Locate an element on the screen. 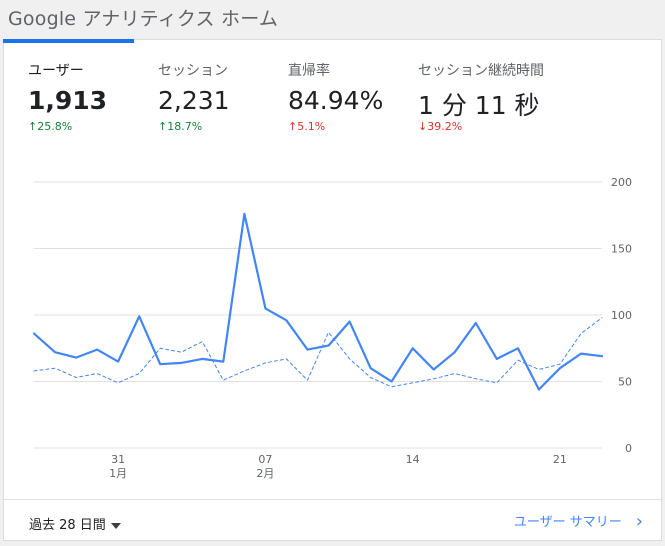 This screenshot has height=546, width=665. chevron-right-icon: › is located at coordinates (639, 521).